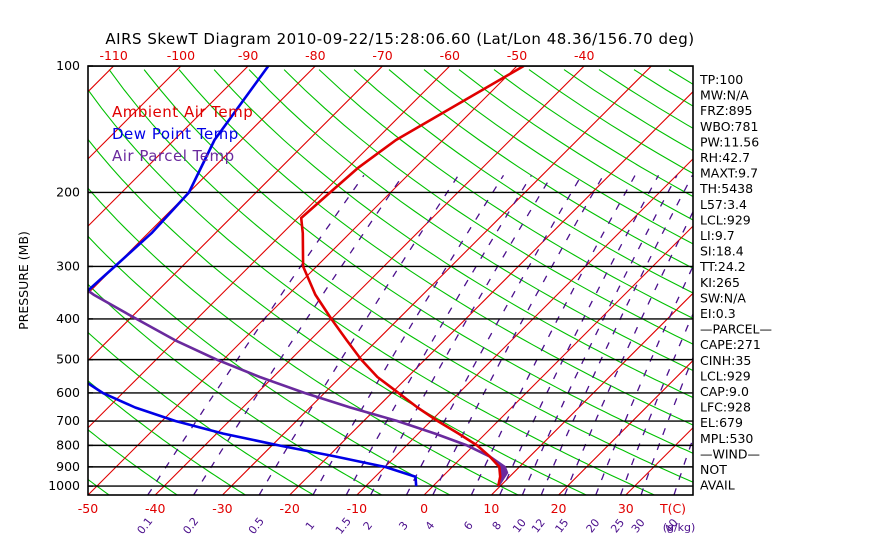 Image resolution: width=870 pixels, height=560 pixels. What do you see at coordinates (64, 485) in the screenshot?
I see `pressure-tick-label: 1000` at bounding box center [64, 485].